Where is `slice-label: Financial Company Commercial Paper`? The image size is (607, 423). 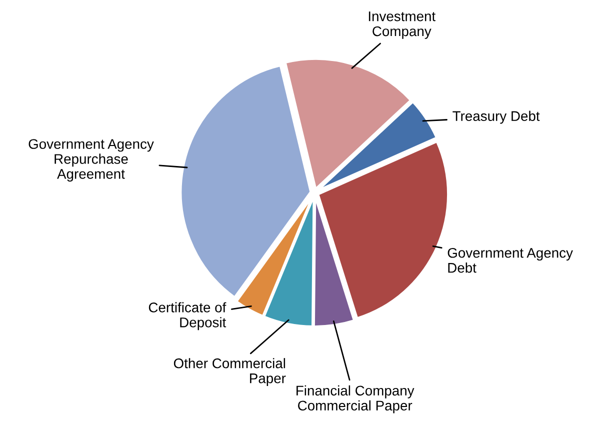 slice-label: Financial Company Commercial Paper is located at coordinates (355, 399).